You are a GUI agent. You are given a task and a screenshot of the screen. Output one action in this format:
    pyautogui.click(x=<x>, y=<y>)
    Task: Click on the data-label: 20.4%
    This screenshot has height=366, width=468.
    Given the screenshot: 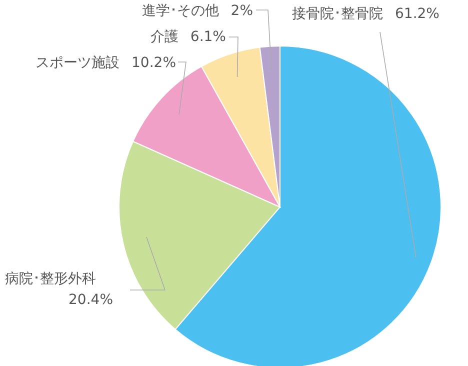 What is the action you would take?
    pyautogui.click(x=90, y=300)
    